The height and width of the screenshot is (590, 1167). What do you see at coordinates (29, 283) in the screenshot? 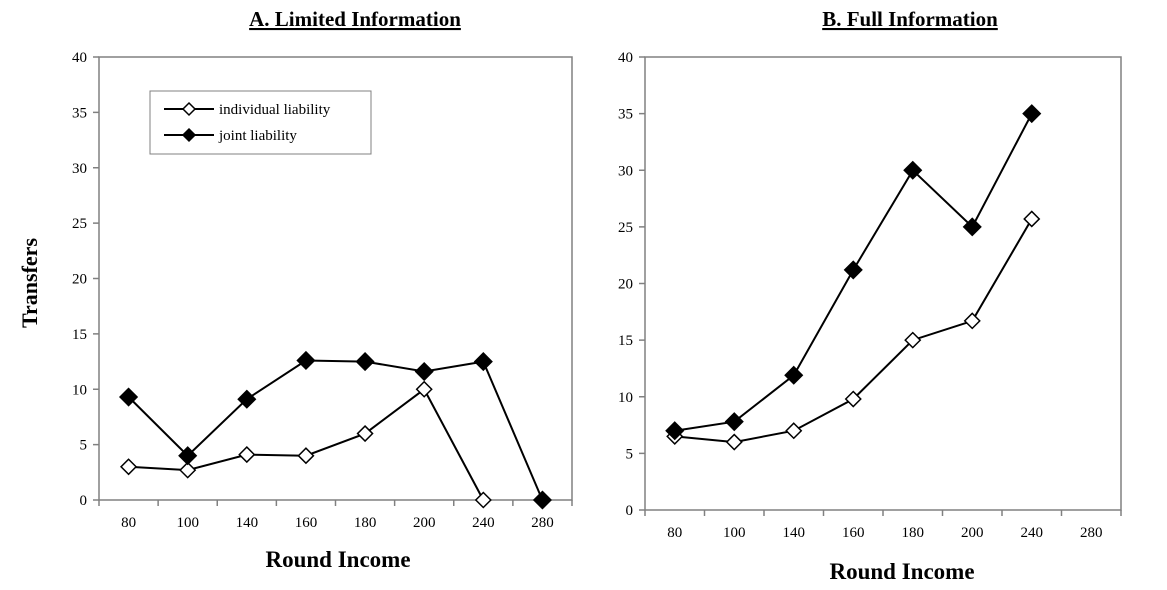
I see `y-axis-label: Transfers` at bounding box center [29, 283].